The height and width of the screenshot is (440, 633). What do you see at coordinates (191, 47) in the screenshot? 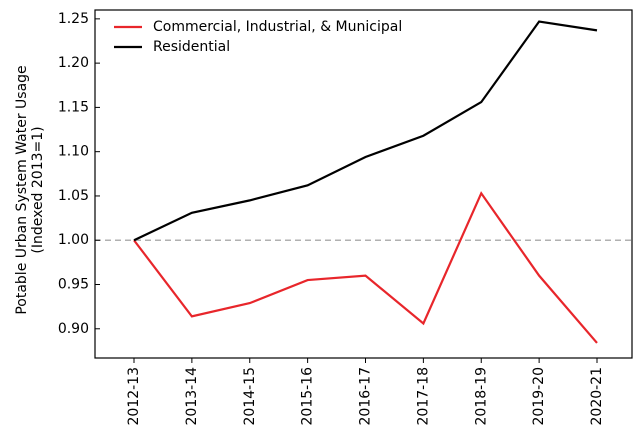
I see `legend-label: Residential` at bounding box center [191, 47].